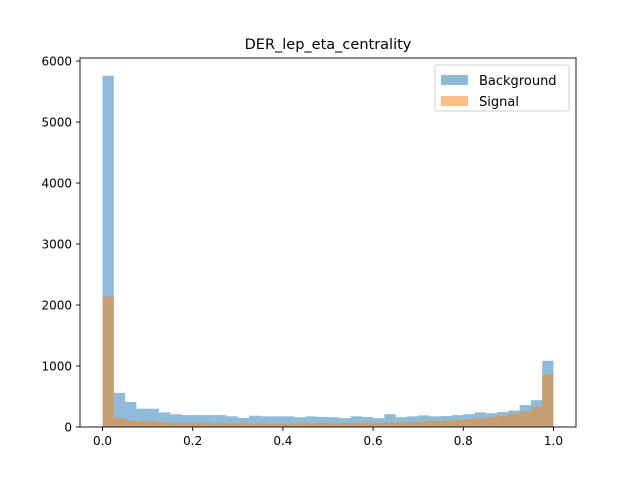  I want to click on y-tick-label-1: 1000, so click(56, 367).